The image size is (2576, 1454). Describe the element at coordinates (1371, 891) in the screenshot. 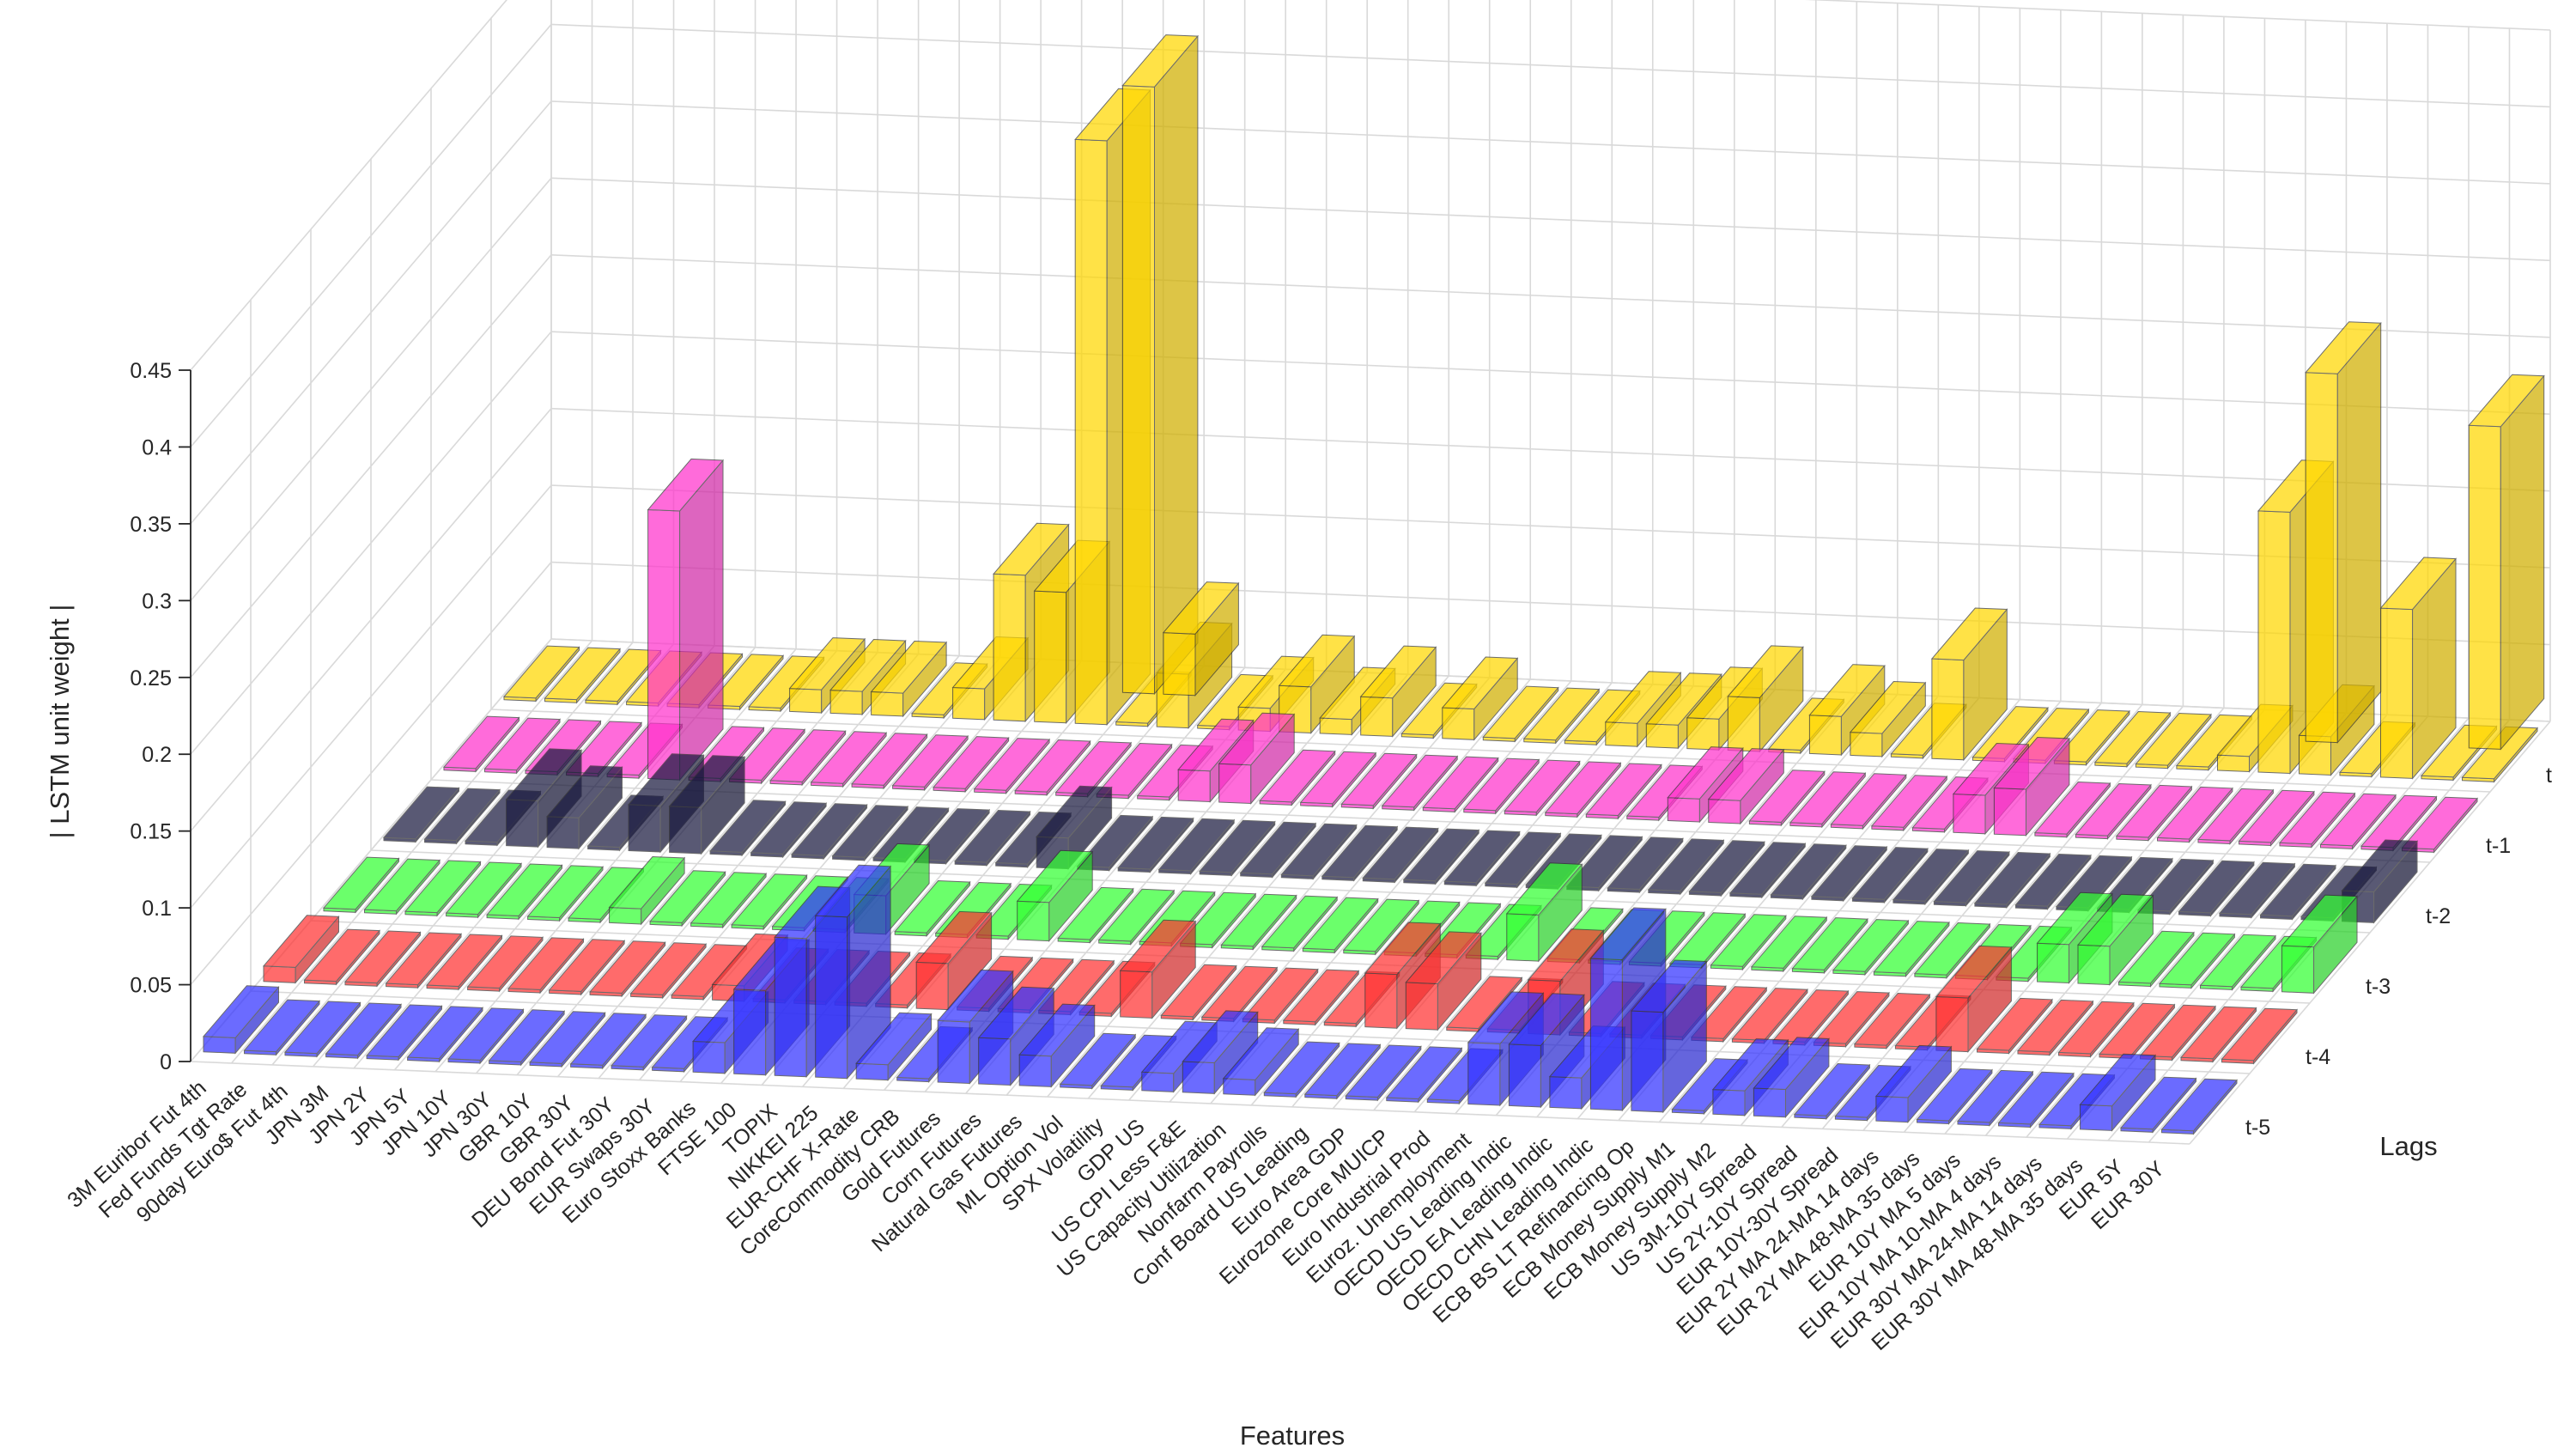

I see `grid-line-floor` at that location.